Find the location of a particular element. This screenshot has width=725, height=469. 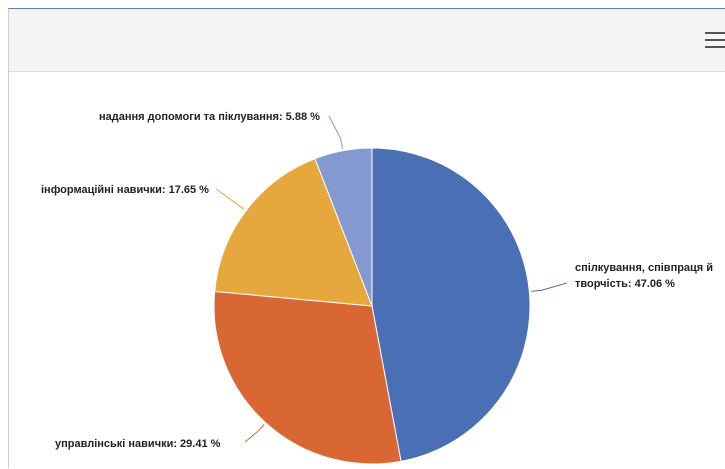

label-information: інформаційні навички: 17.65 % is located at coordinates (125, 190).